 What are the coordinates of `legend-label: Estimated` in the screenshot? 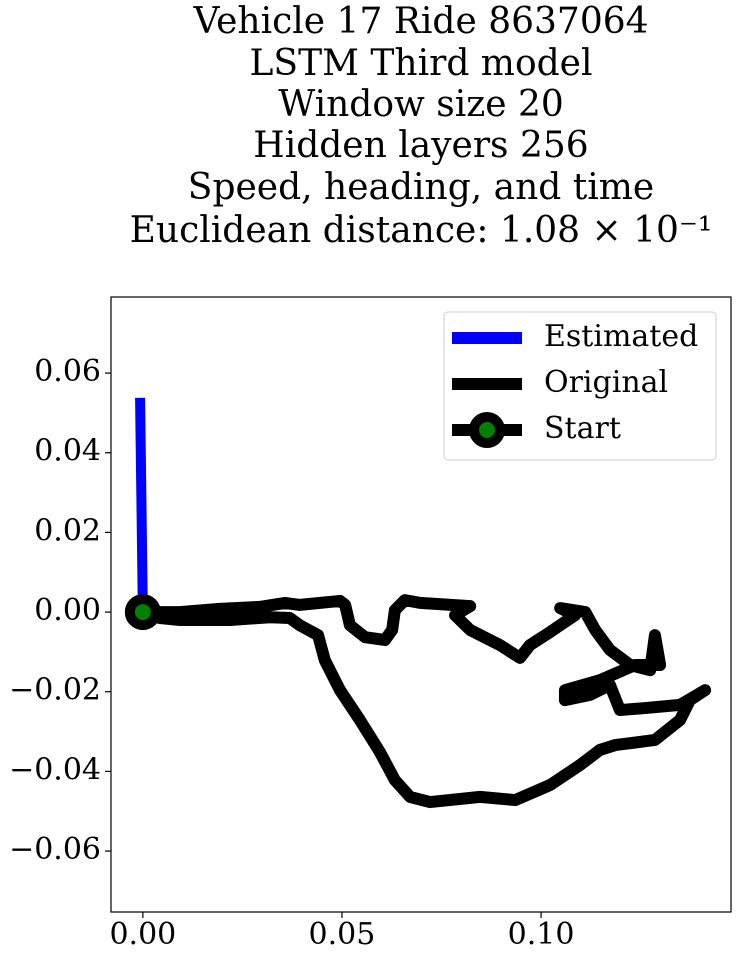 It's located at (621, 336).